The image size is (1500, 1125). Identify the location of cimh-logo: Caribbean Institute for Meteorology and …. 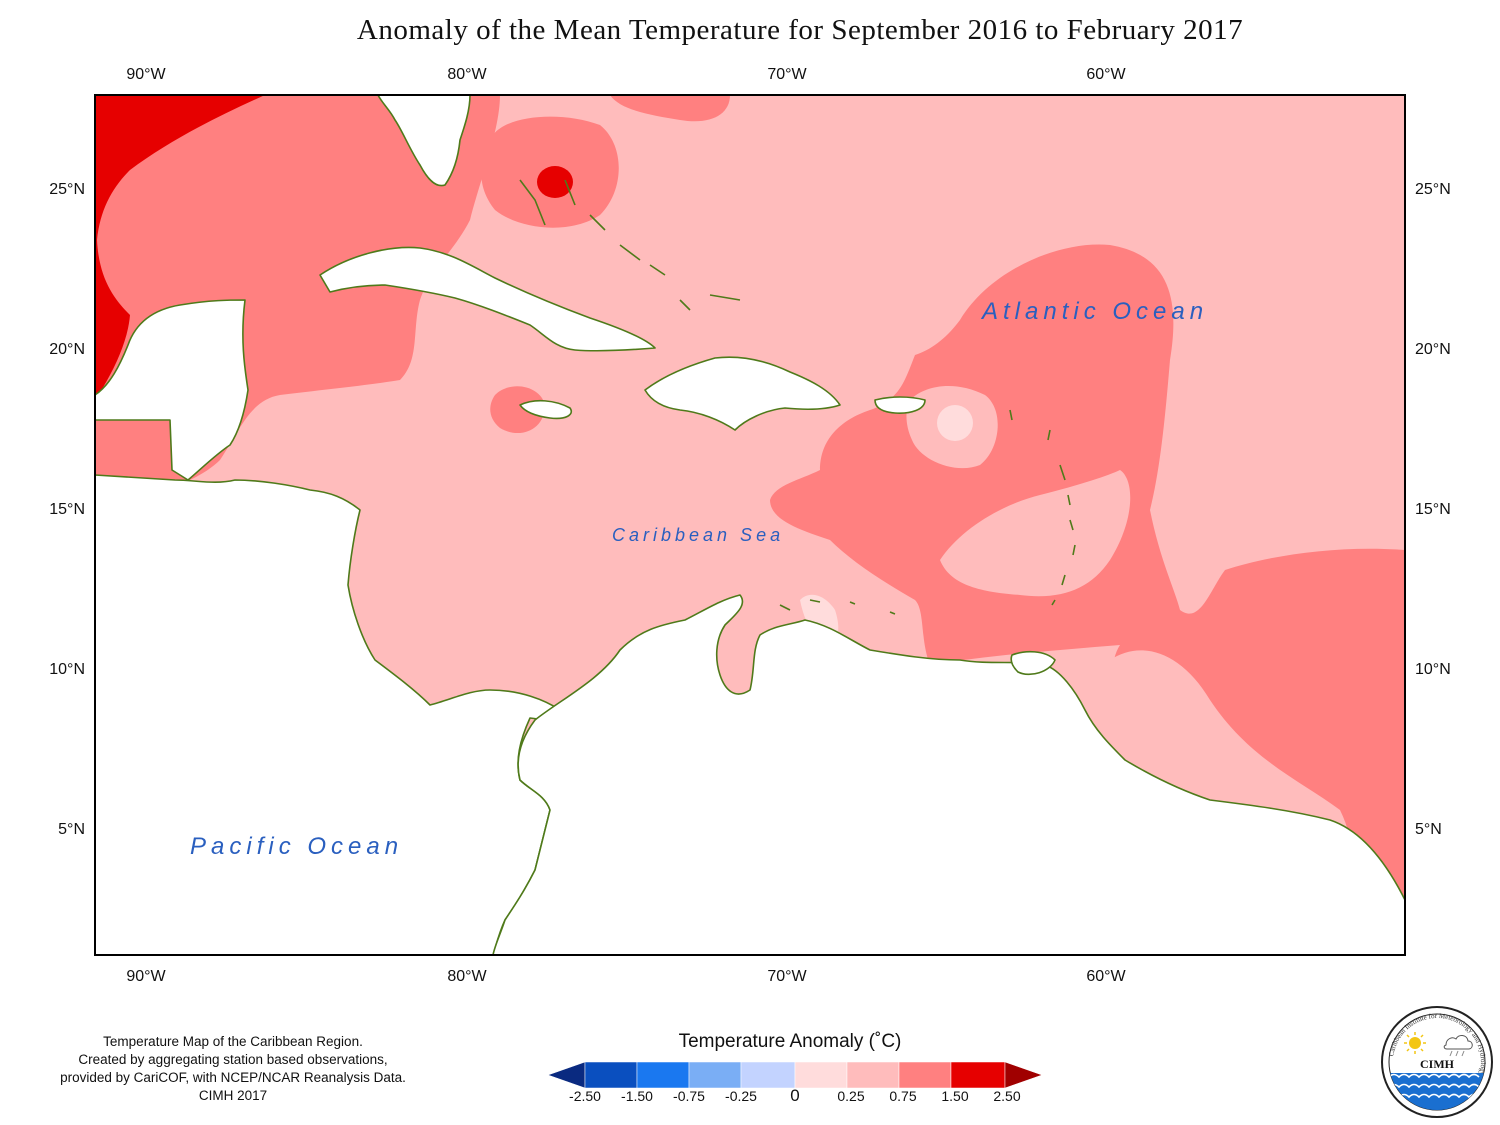
(1437, 1062).